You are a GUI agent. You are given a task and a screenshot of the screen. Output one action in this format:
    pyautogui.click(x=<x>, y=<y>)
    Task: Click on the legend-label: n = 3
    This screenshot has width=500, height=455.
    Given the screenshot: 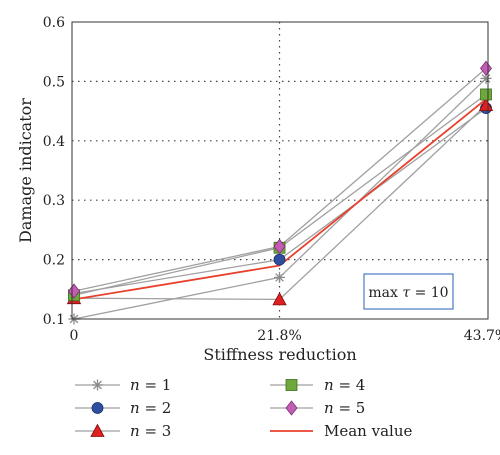 What is the action you would take?
    pyautogui.click(x=150, y=431)
    